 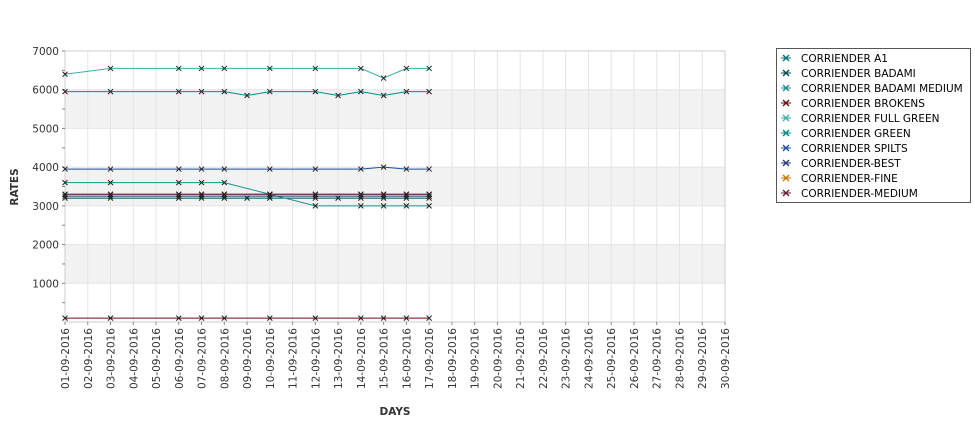 What do you see at coordinates (567, 358) in the screenshot?
I see `x-tick-label: 23-09-2016` at bounding box center [567, 358].